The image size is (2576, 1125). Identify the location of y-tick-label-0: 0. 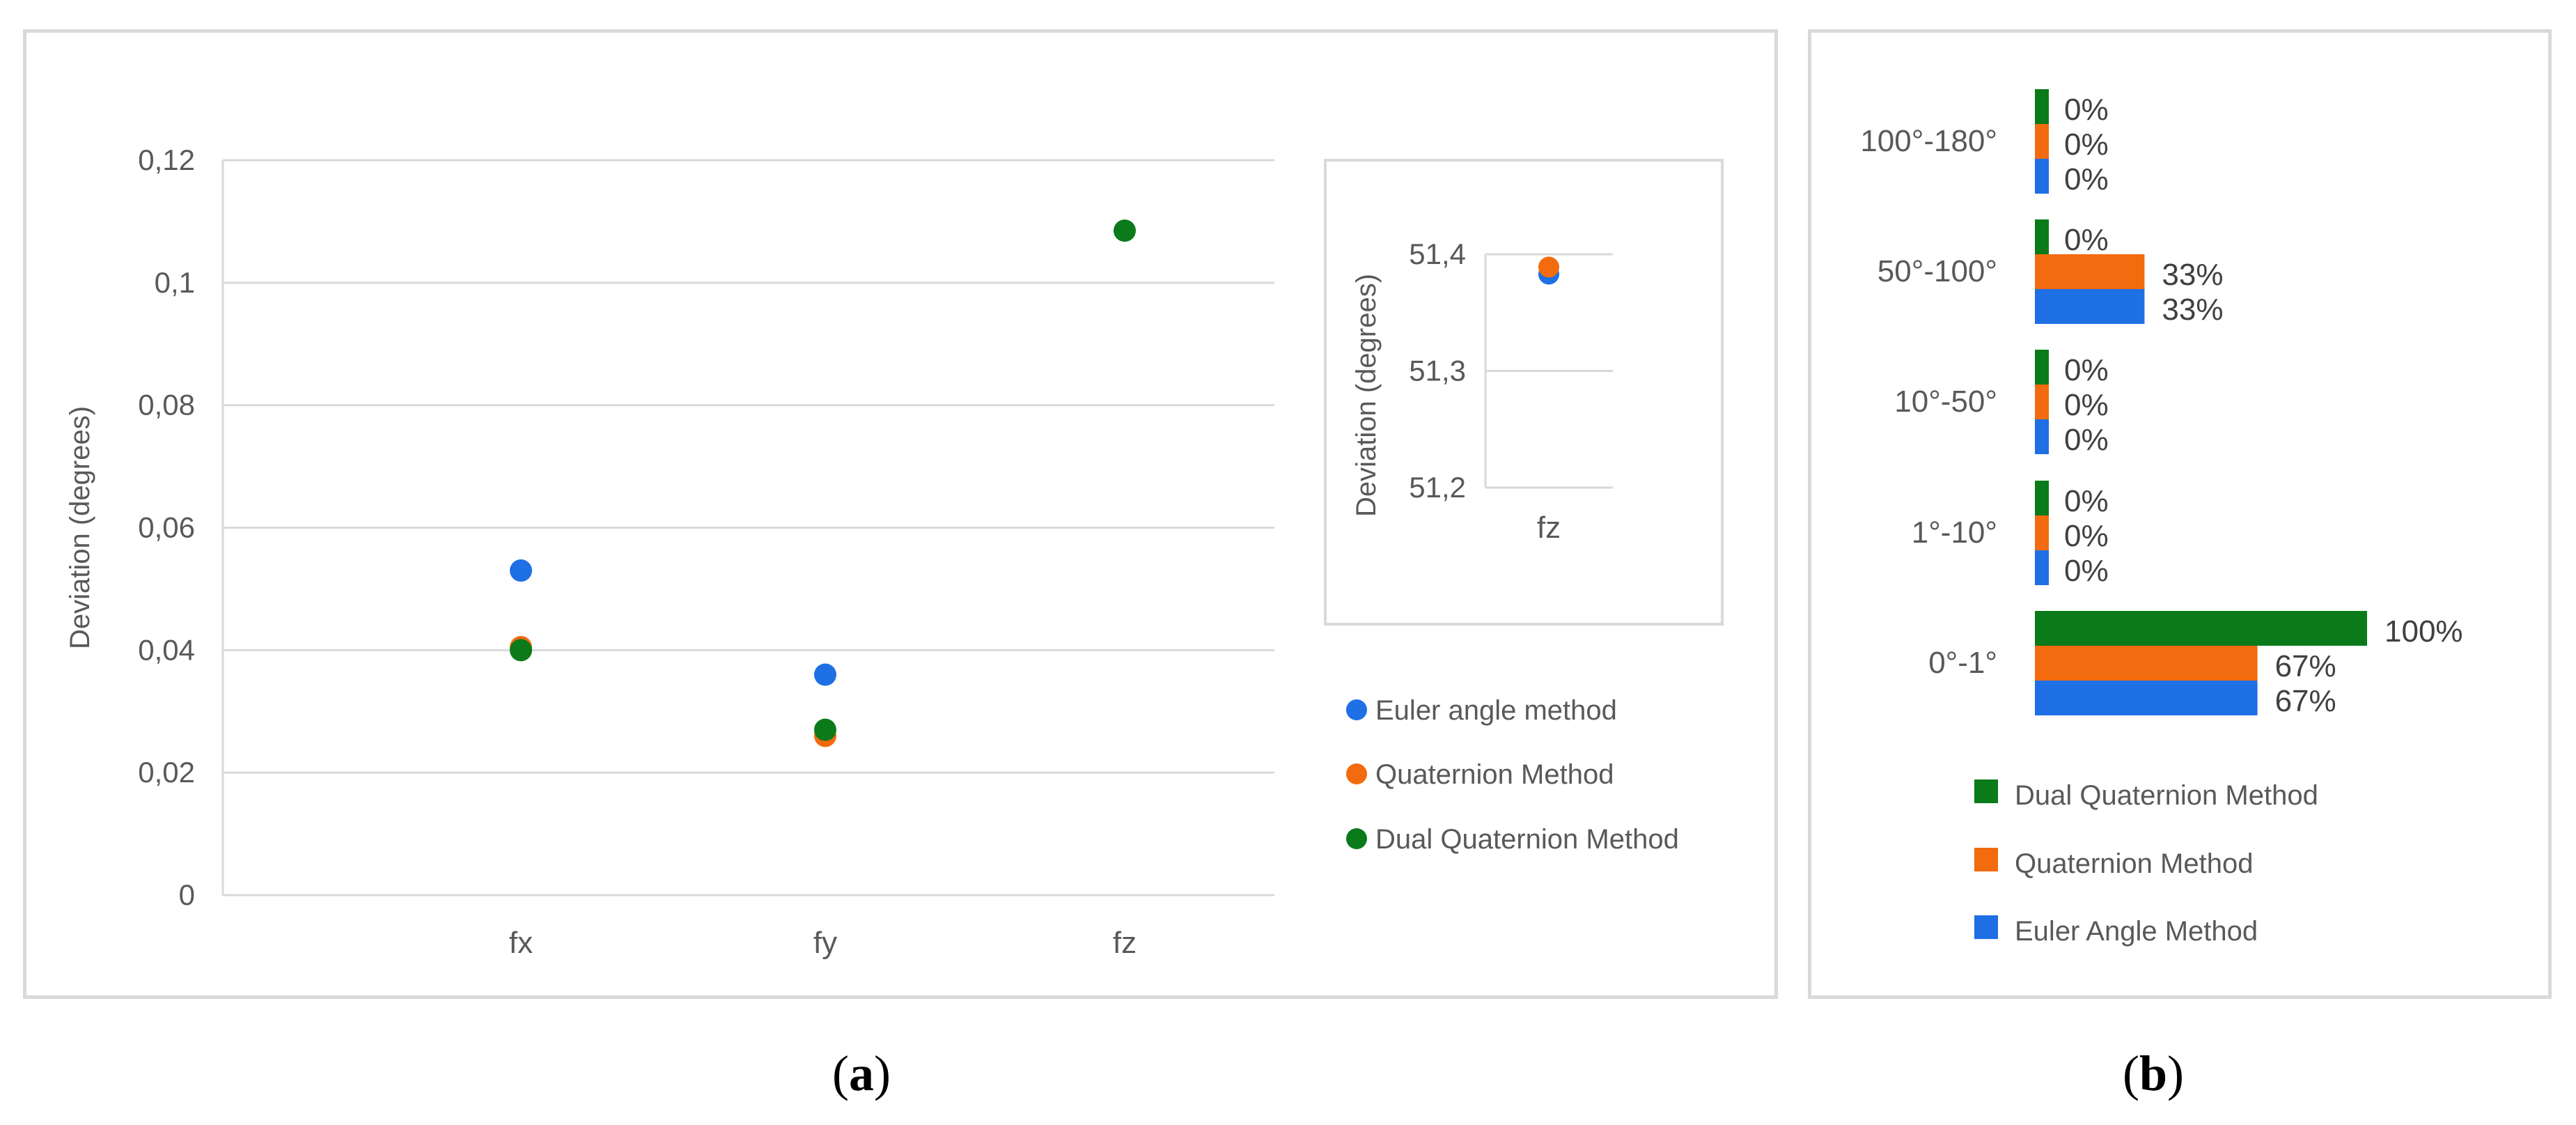
(187, 894).